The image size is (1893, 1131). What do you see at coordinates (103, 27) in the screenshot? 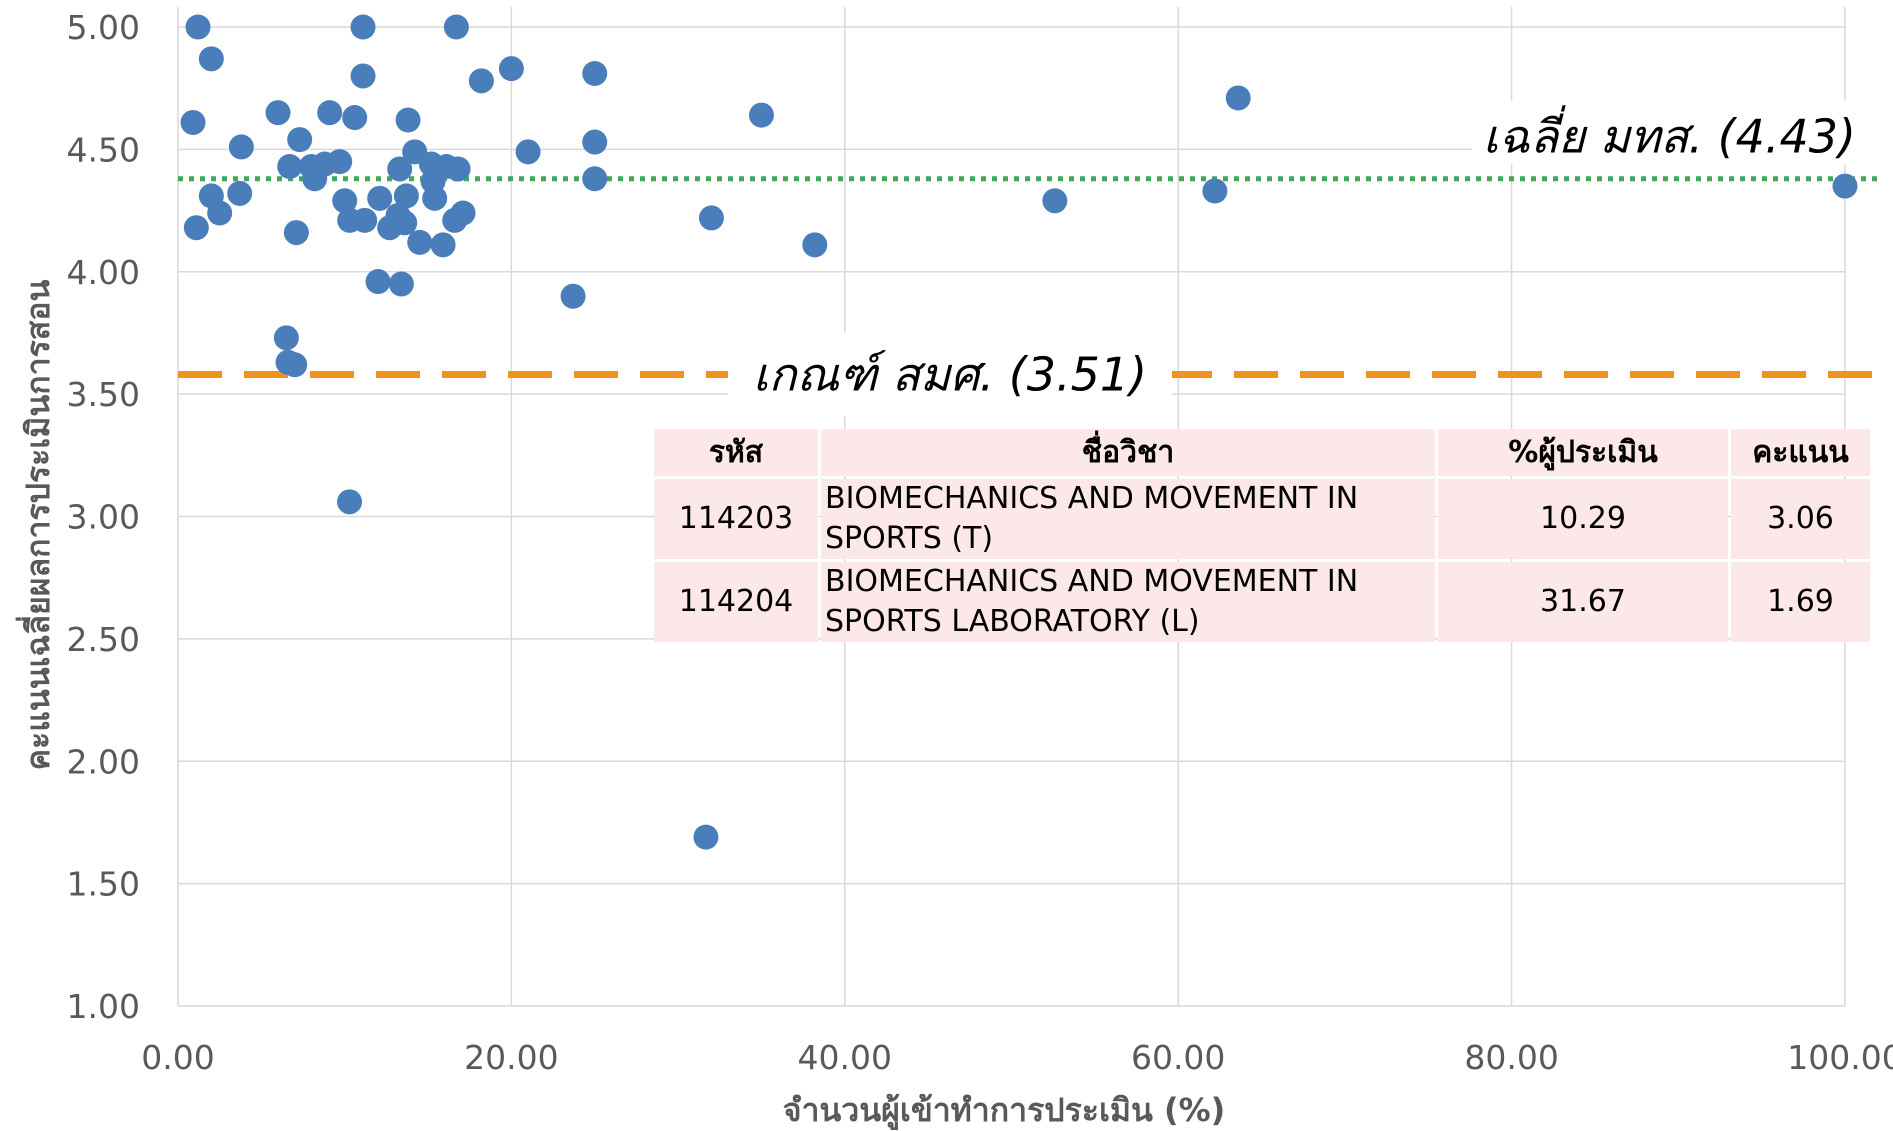
I see `y-tick-label: 5.00` at bounding box center [103, 27].